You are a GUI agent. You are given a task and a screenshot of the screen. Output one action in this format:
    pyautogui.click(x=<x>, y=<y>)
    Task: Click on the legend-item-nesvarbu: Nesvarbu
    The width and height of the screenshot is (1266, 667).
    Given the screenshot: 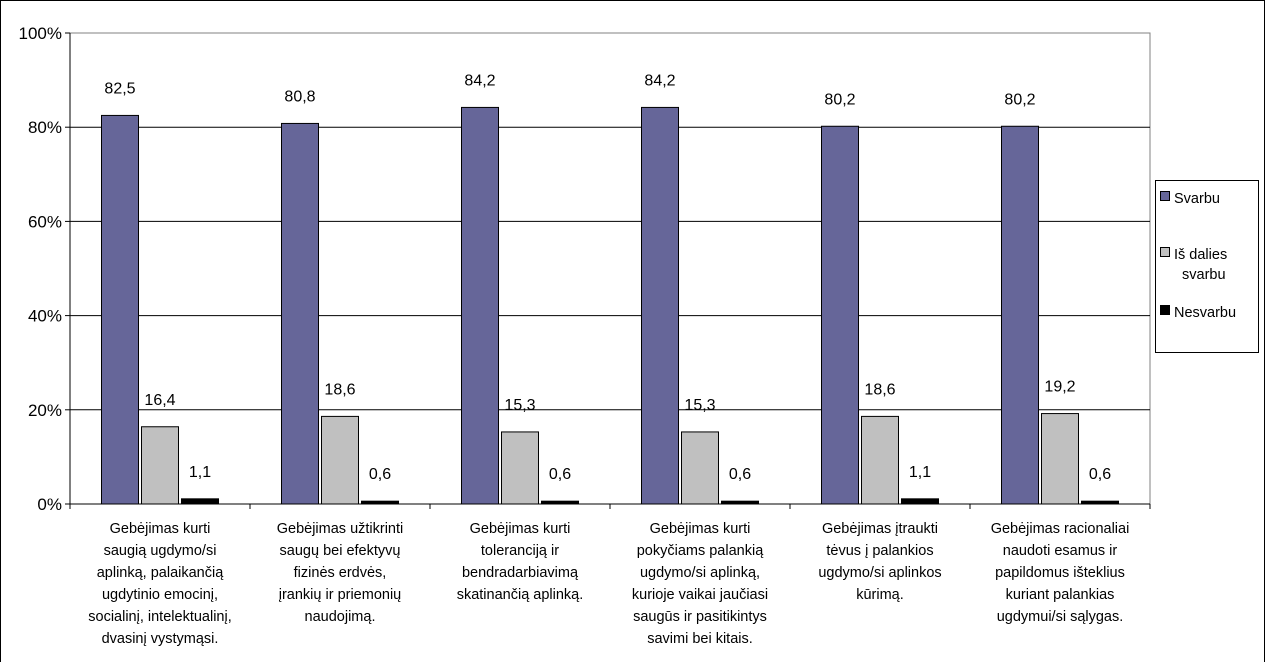 What is the action you would take?
    pyautogui.click(x=1198, y=313)
    